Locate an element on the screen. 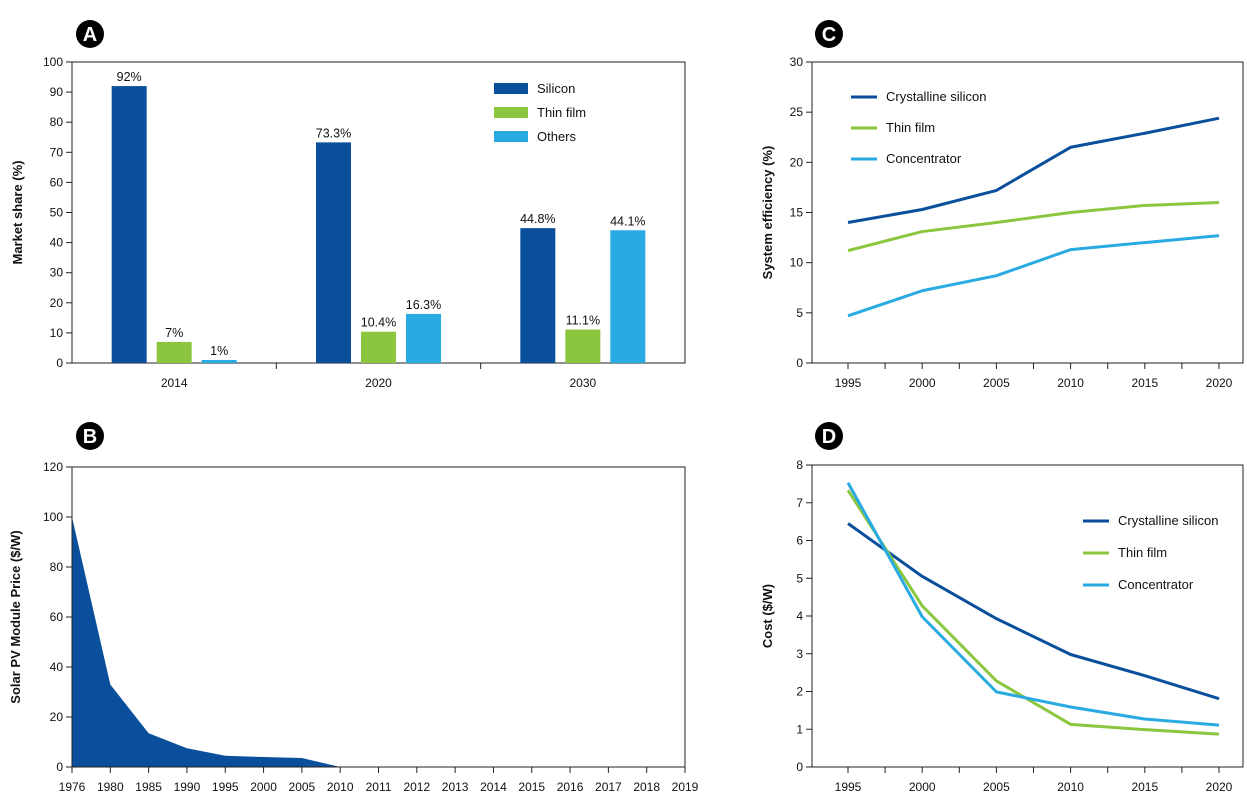 The height and width of the screenshot is (798, 1247). y-tick-label-a: 50 is located at coordinates (57, 213).